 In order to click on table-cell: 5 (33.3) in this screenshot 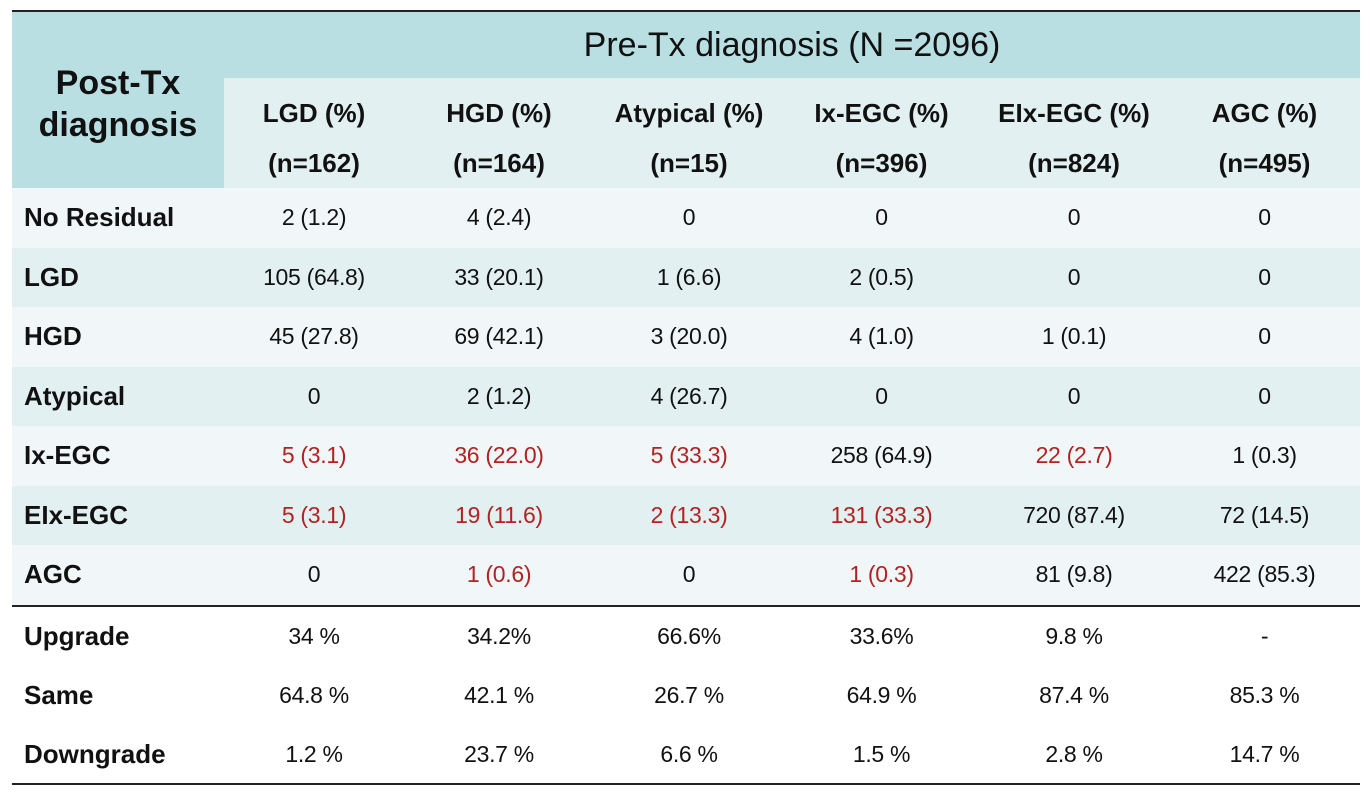, I will do `click(689, 455)`.